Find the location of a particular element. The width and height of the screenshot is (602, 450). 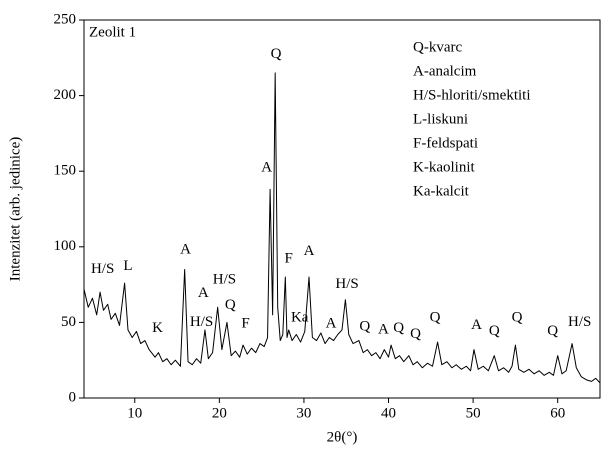

legend-entry: F-feldspati is located at coordinates (445, 143).